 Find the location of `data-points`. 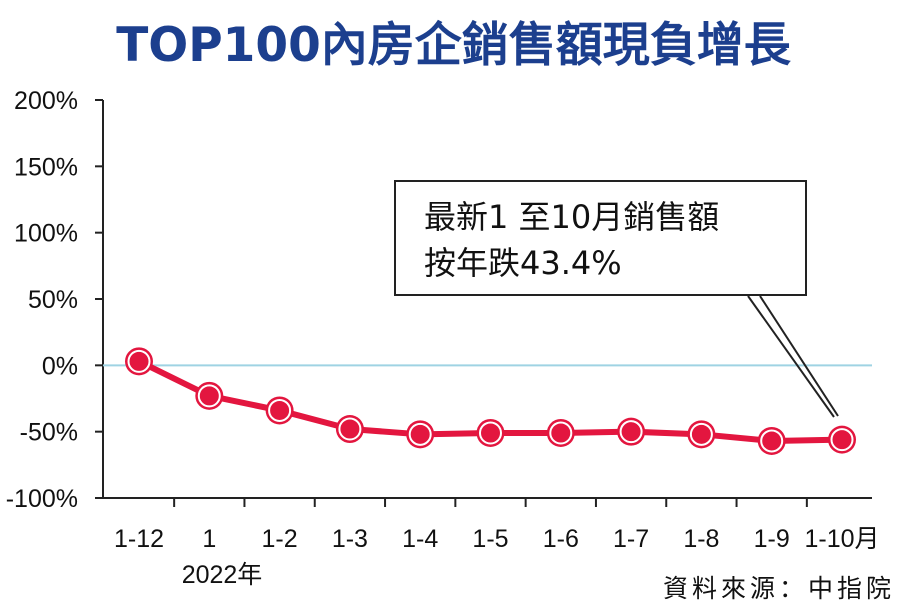

data-points is located at coordinates (490, 401).